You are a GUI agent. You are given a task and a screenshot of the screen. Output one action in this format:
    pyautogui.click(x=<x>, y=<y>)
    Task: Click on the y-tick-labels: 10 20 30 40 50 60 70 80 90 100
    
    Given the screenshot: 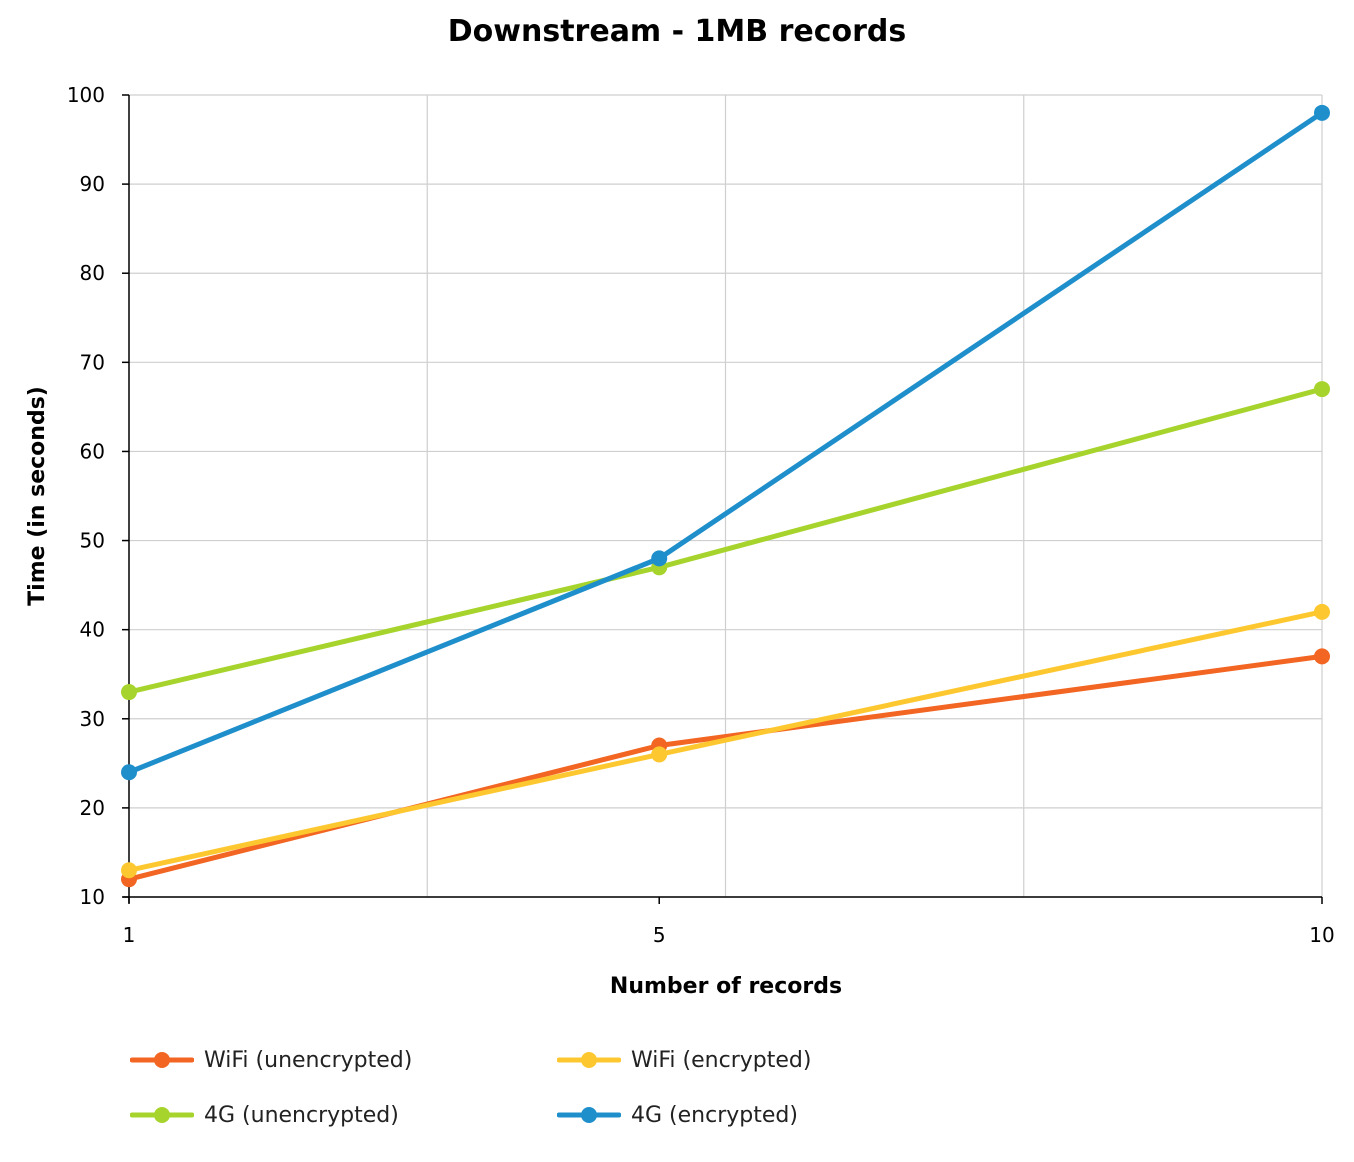 What is the action you would take?
    pyautogui.click(x=86, y=496)
    